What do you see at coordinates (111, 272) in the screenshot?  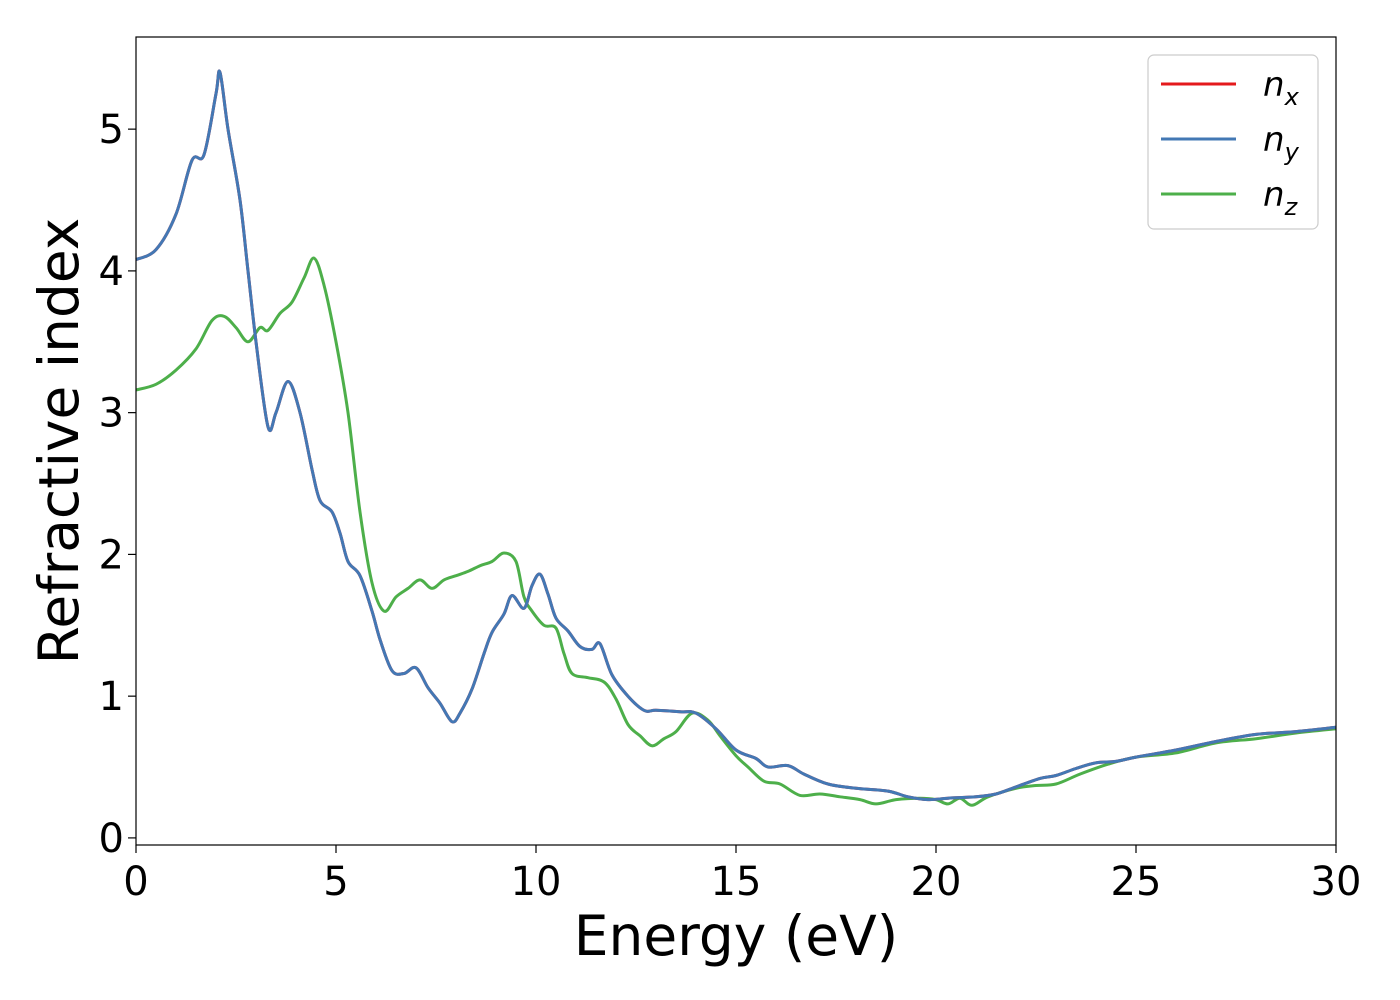 I see `y-tick-label: 4` at bounding box center [111, 272].